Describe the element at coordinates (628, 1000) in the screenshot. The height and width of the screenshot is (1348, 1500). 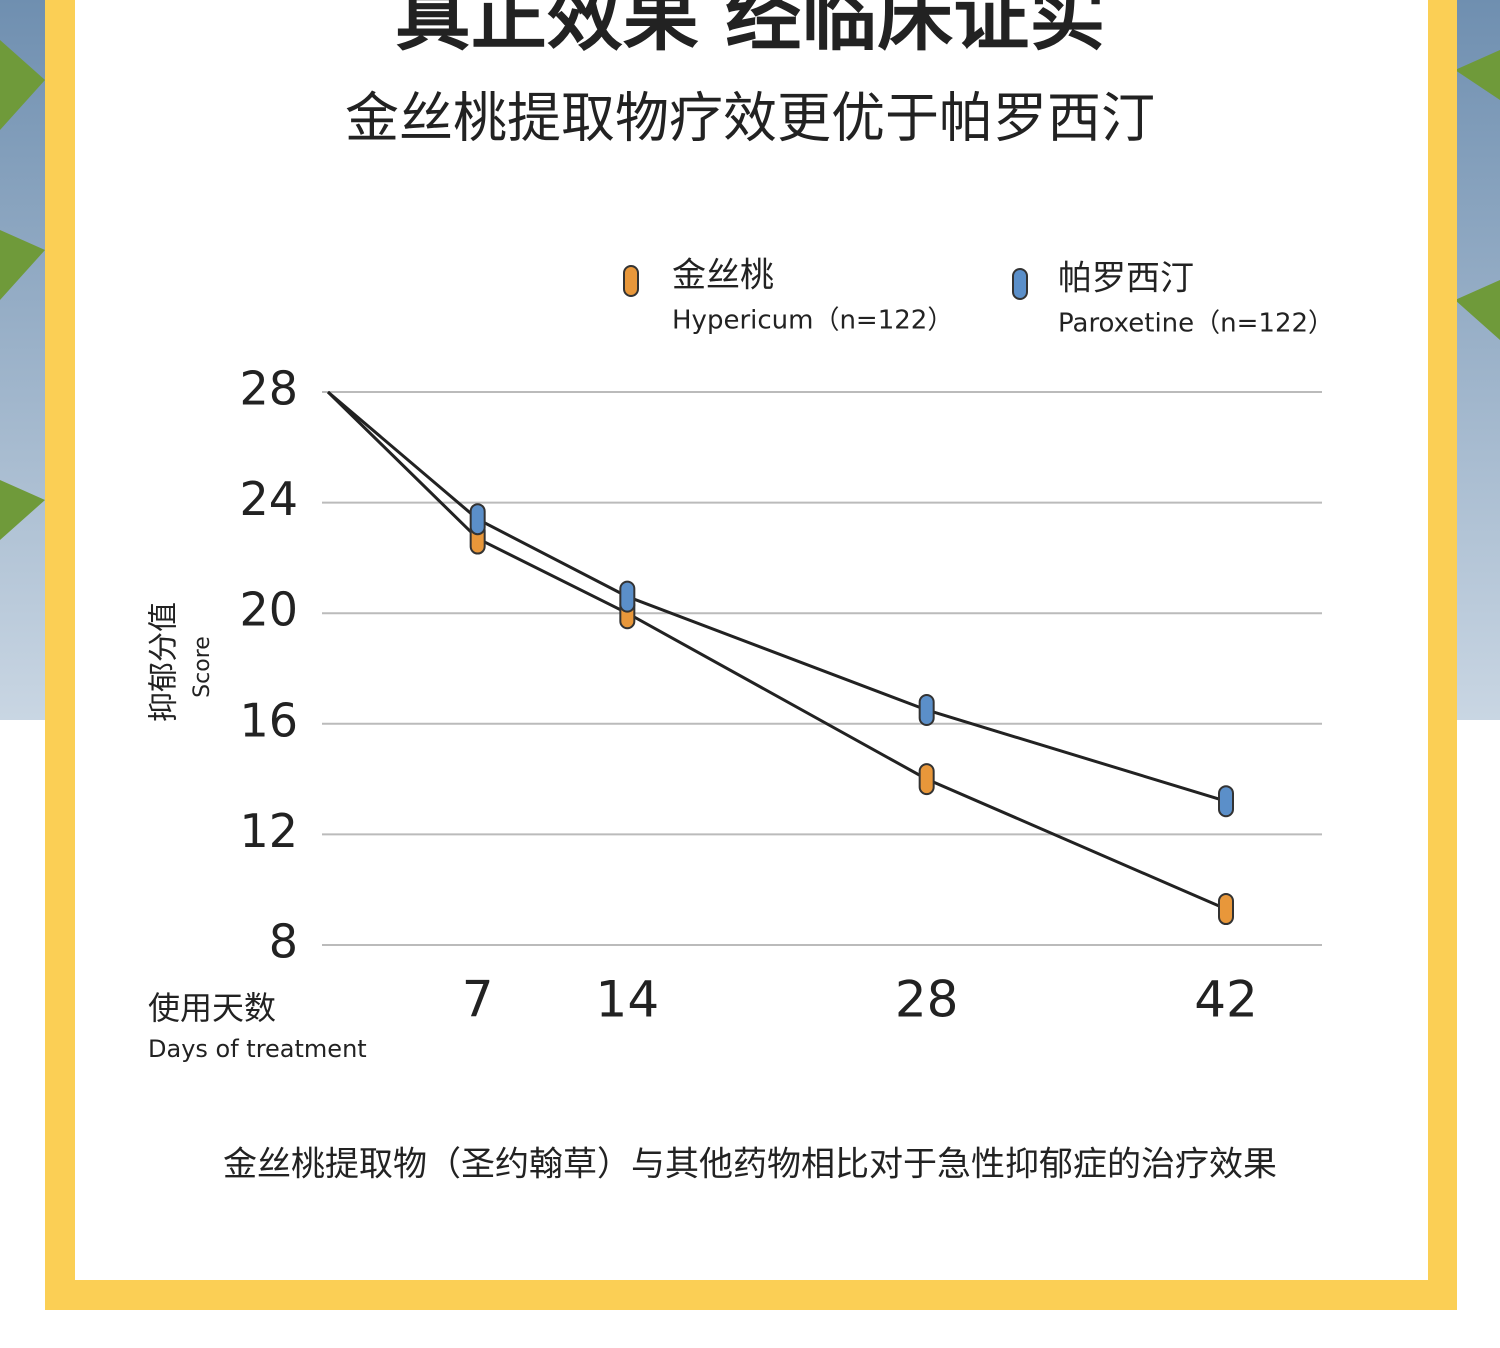
I see `x-tick-label: 14` at that location.